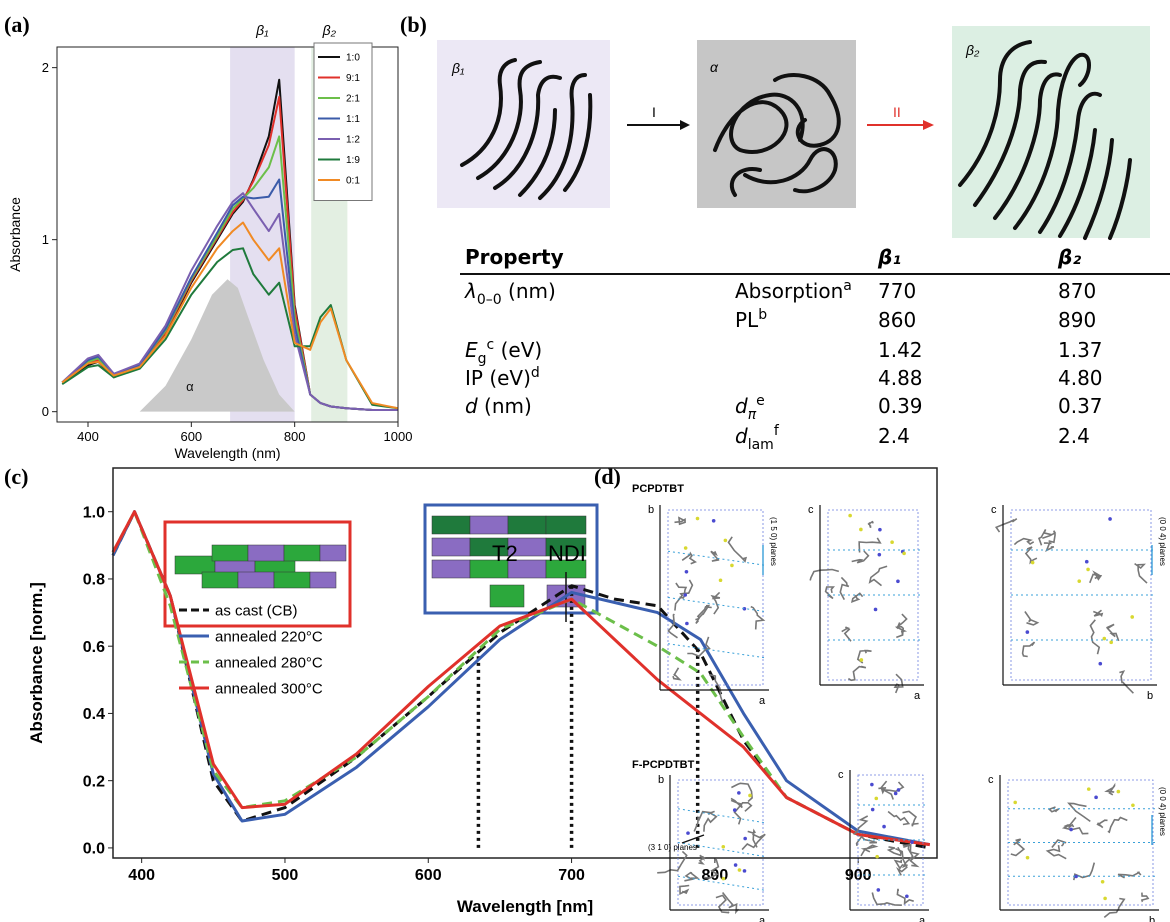 The image size is (1170, 922). What do you see at coordinates (353, 119) in the screenshot?
I see `legend-label: 1:1` at bounding box center [353, 119].